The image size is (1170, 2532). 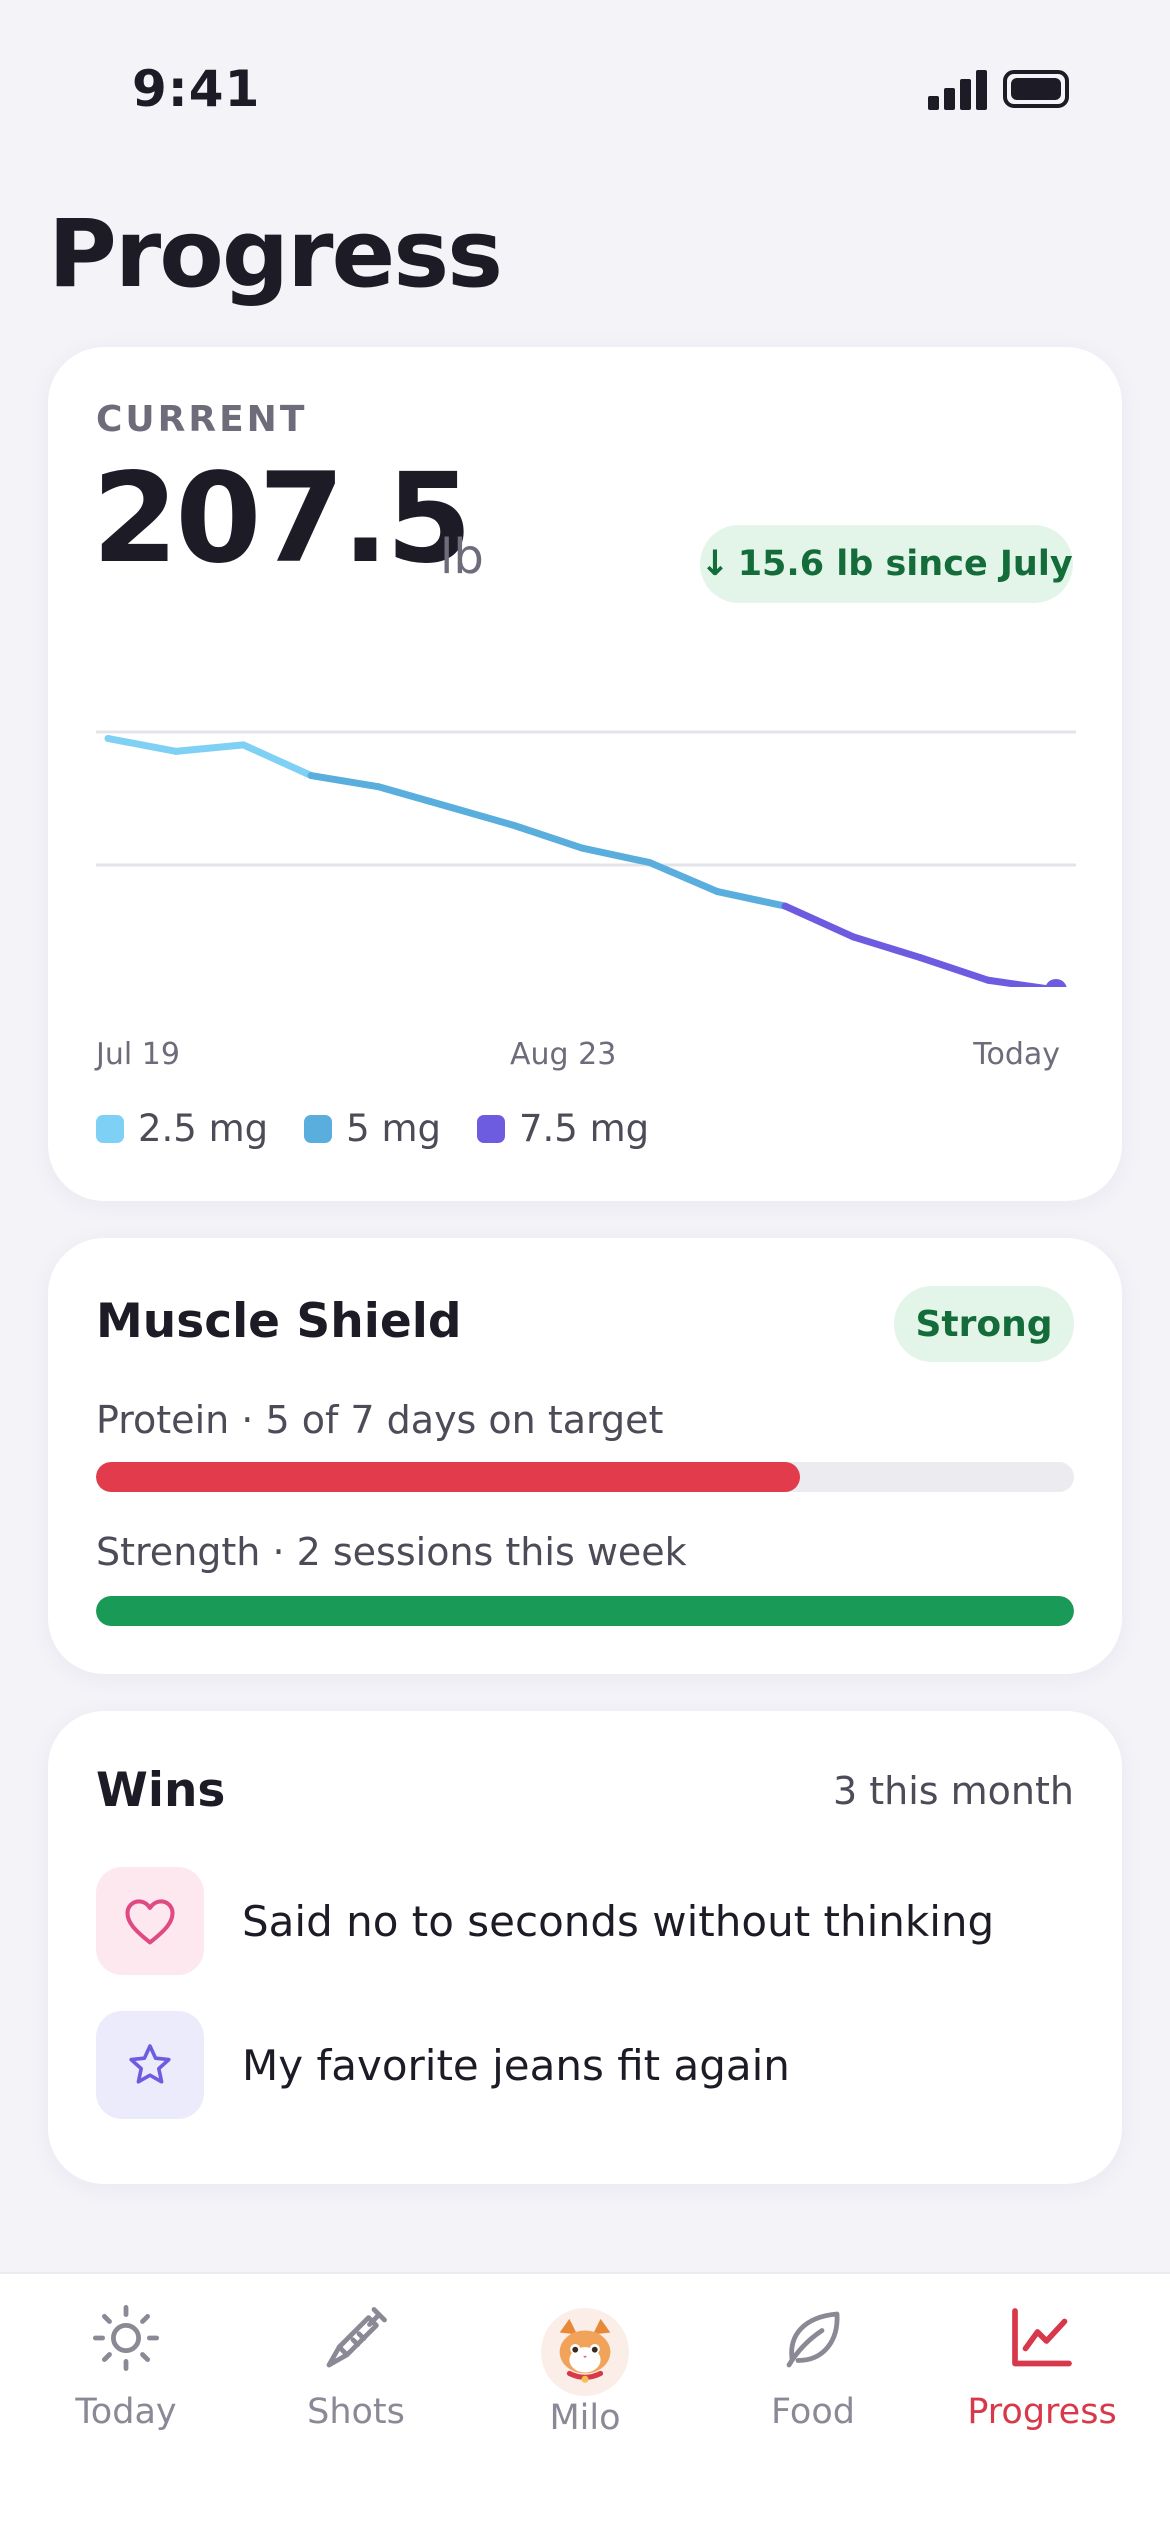 What do you see at coordinates (275, 254) in the screenshot?
I see `page-title: Progress` at bounding box center [275, 254].